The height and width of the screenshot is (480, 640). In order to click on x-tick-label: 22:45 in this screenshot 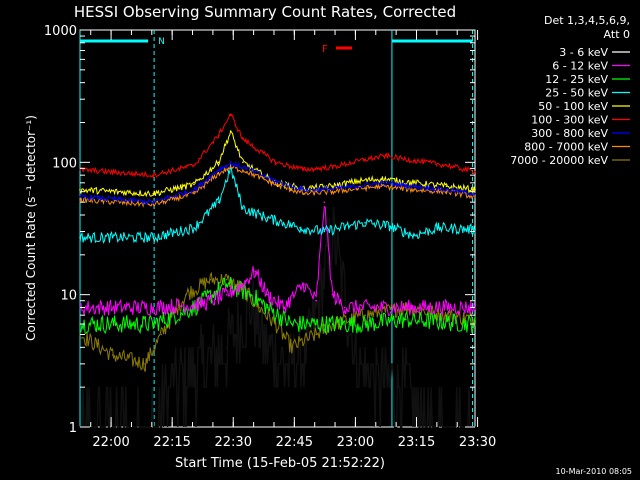, I will do `click(294, 442)`.